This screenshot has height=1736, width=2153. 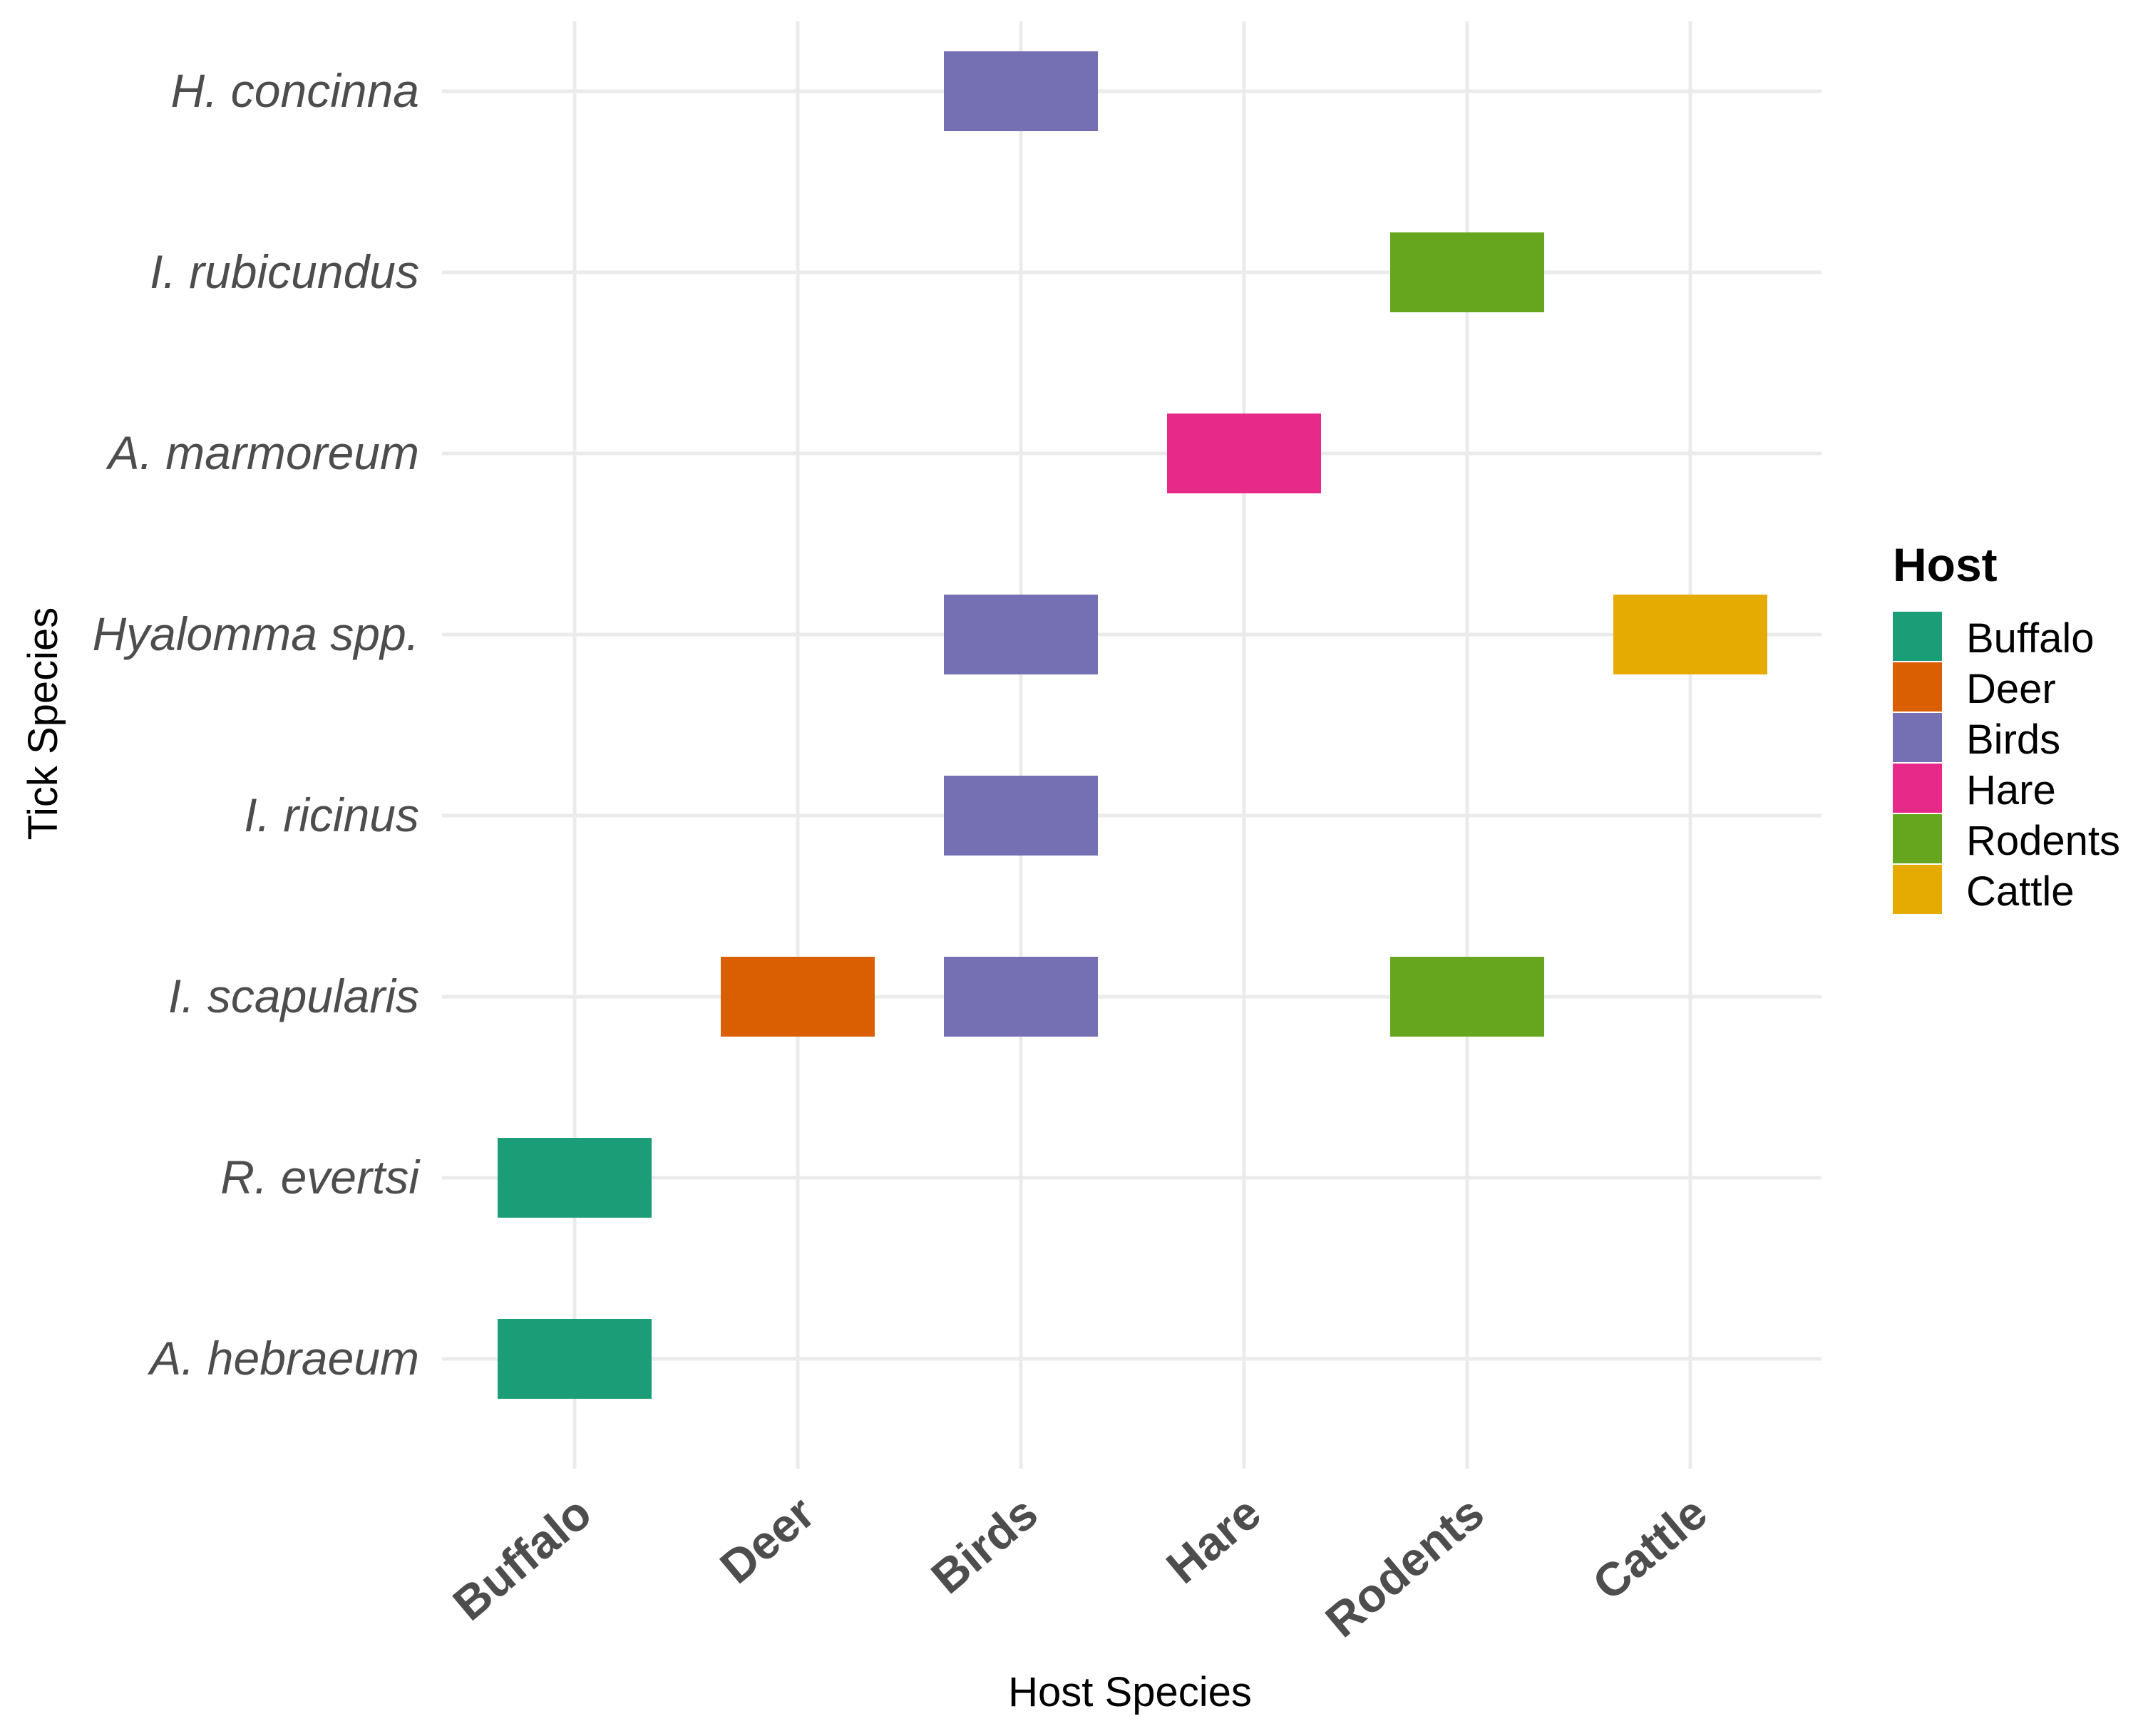 What do you see at coordinates (262, 453) in the screenshot?
I see `y-tick-a-marmoreum: A. marmoreum` at bounding box center [262, 453].